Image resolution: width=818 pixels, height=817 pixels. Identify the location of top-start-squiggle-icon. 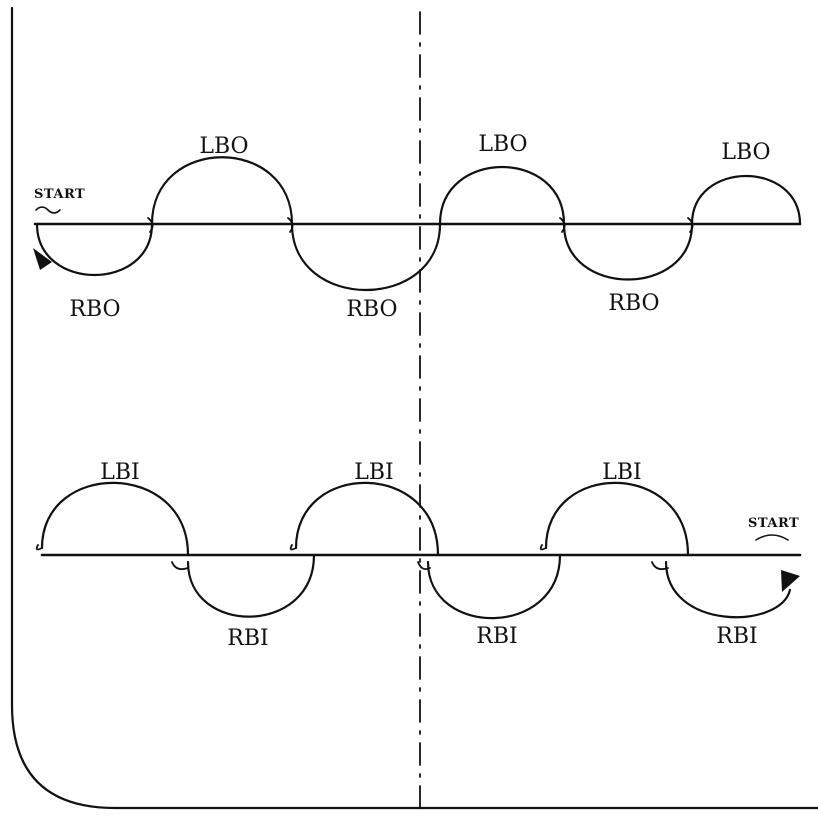
(48, 210).